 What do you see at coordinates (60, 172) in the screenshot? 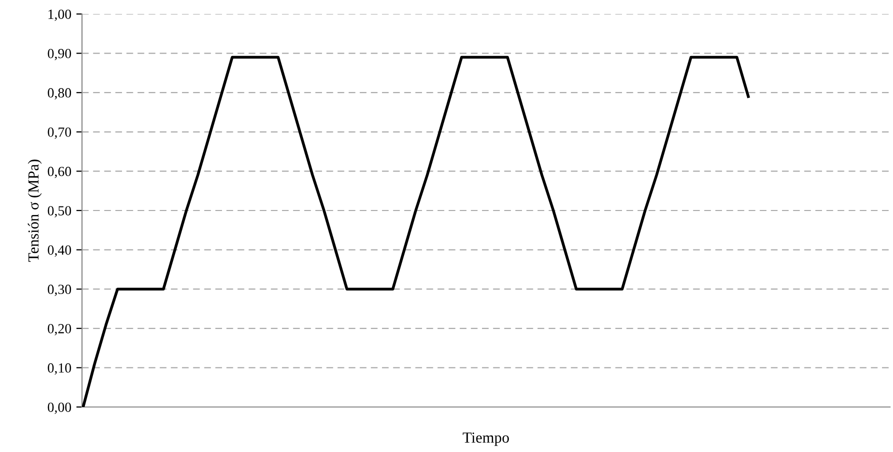
I see `y-tick-label: 0,60` at bounding box center [60, 172].